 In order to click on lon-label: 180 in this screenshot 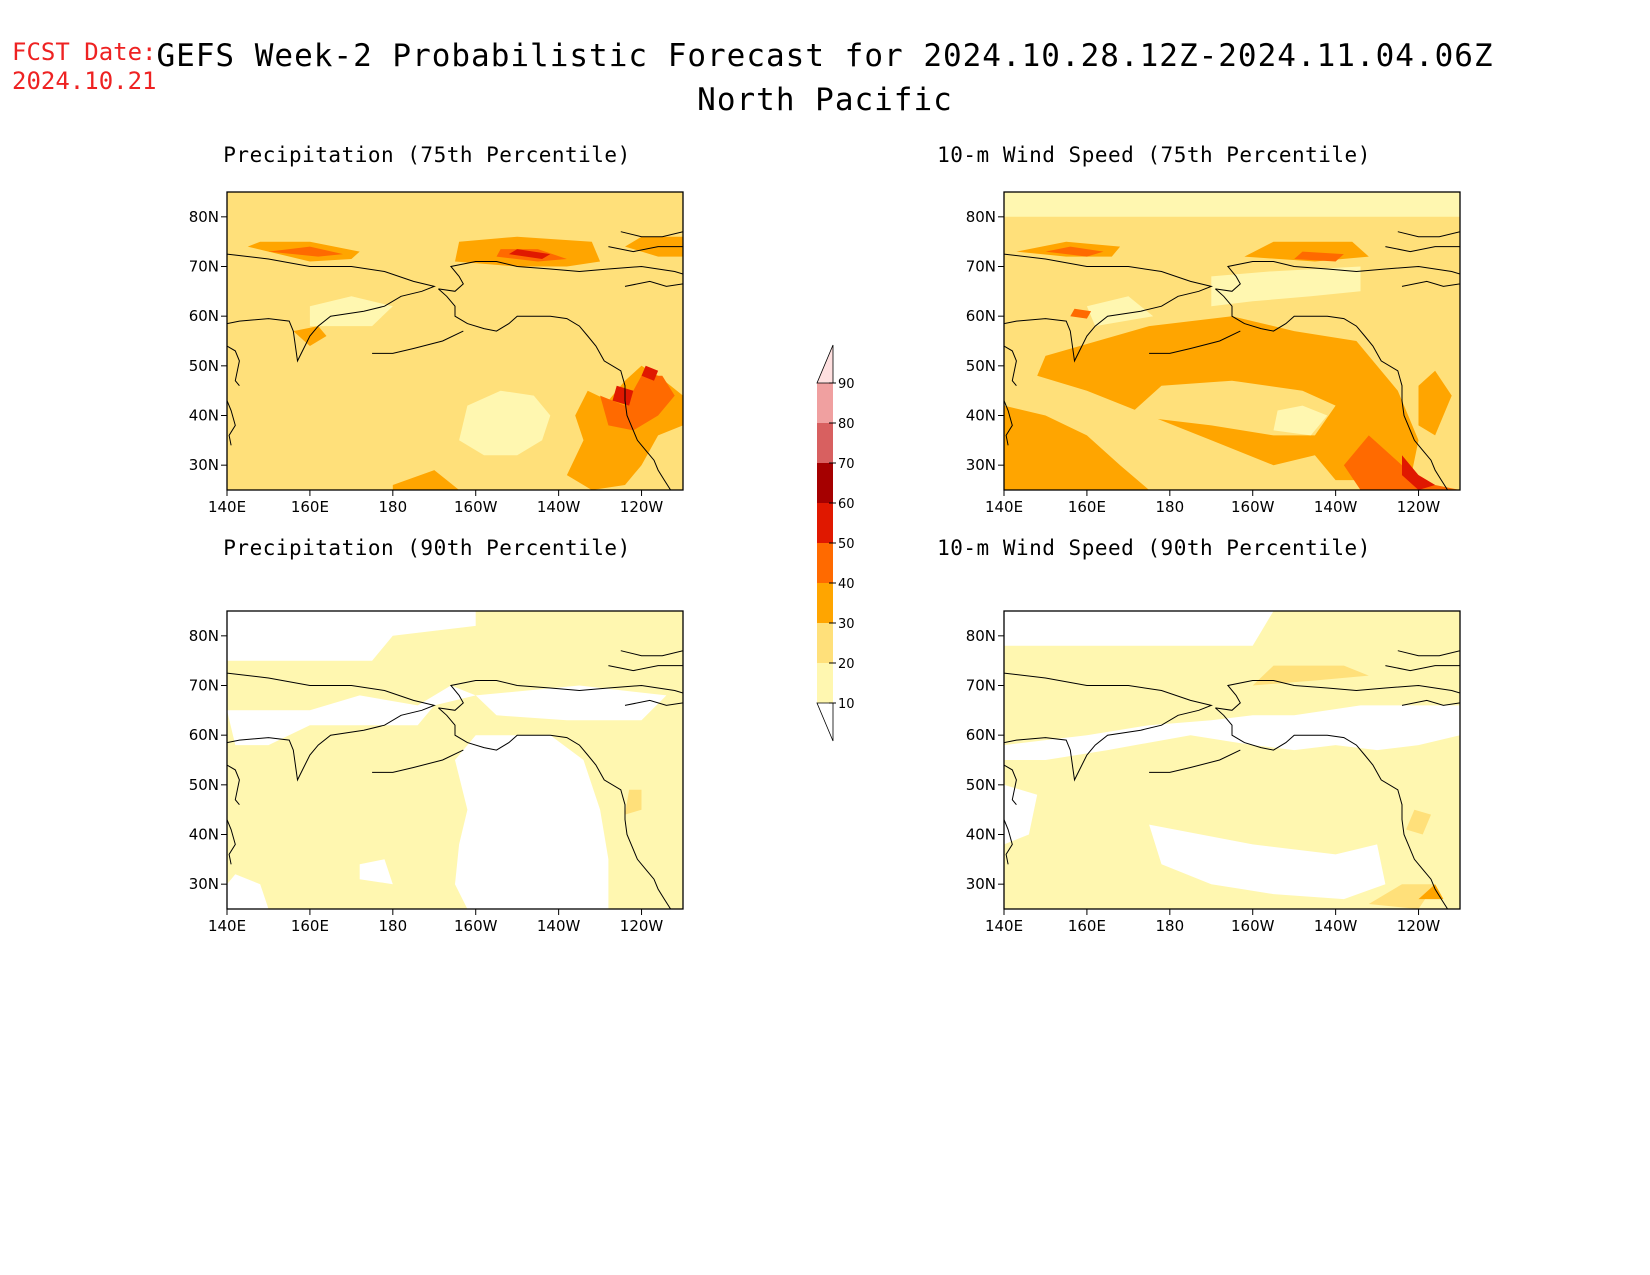, I will do `click(1169, 507)`.